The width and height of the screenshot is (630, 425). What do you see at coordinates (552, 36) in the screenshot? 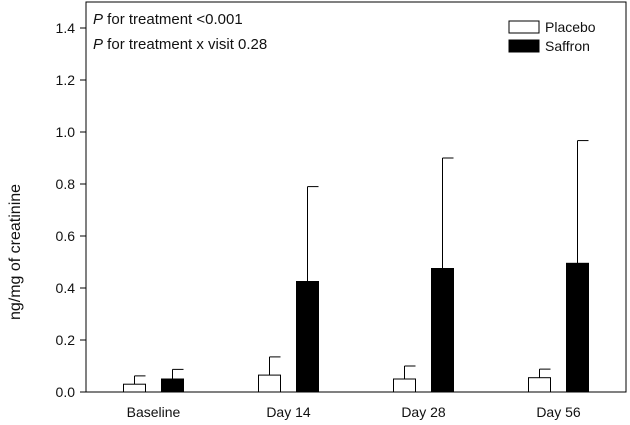
I see `legend: Placebo Saffron` at bounding box center [552, 36].